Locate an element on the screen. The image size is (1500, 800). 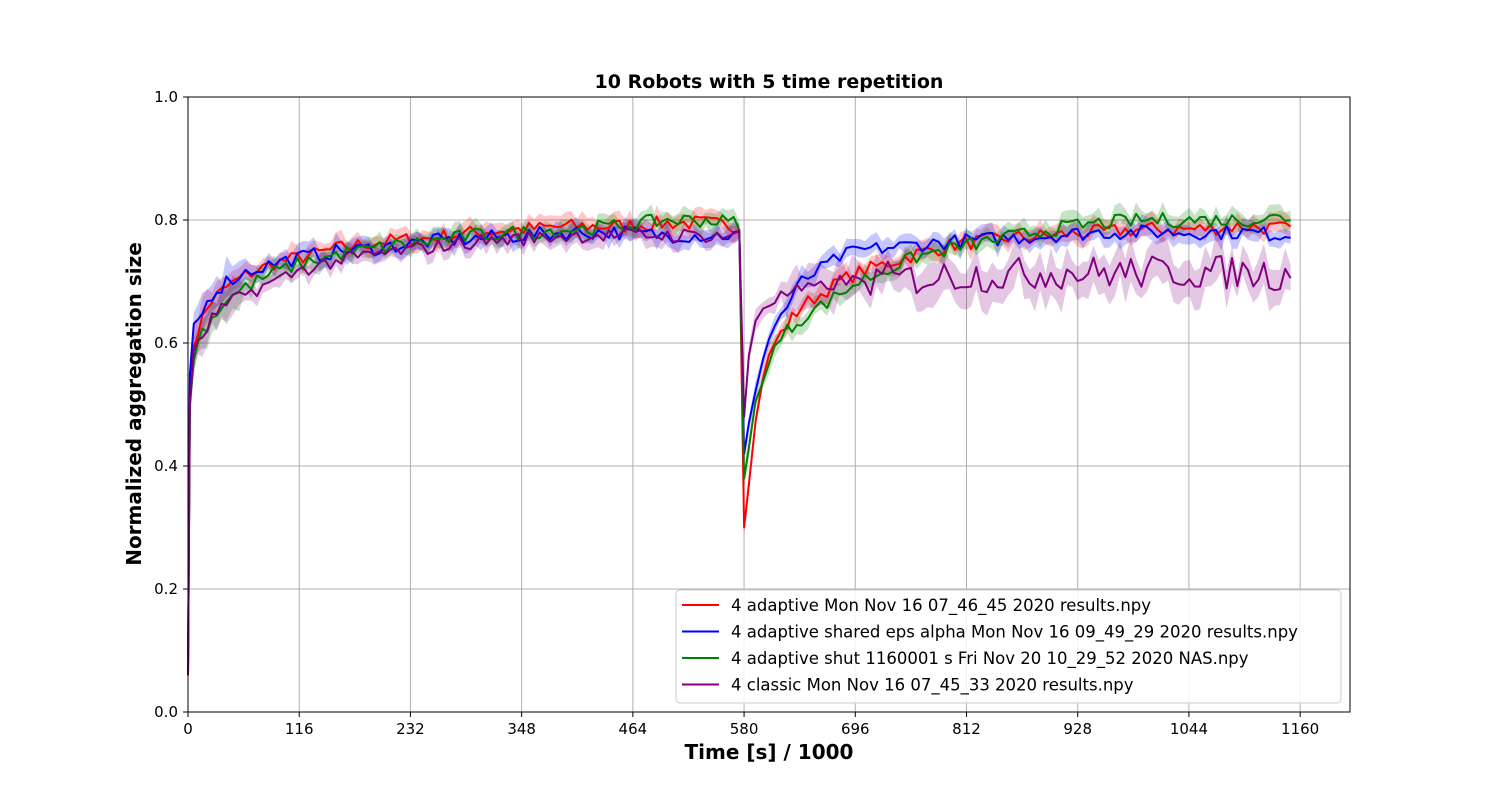
x-tick-label: 1160 is located at coordinates (1300, 729).